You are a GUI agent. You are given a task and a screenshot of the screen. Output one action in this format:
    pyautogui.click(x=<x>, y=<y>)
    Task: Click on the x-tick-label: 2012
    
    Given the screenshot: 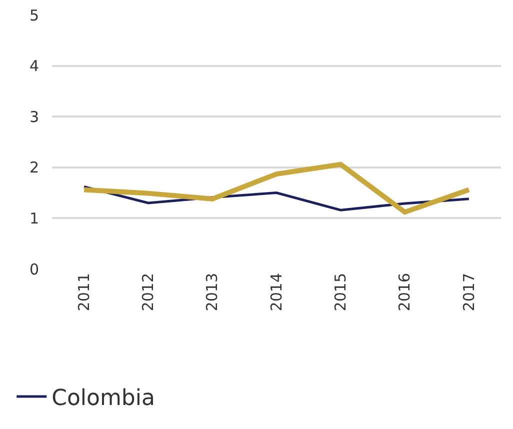 What is the action you would take?
    pyautogui.click(x=148, y=292)
    